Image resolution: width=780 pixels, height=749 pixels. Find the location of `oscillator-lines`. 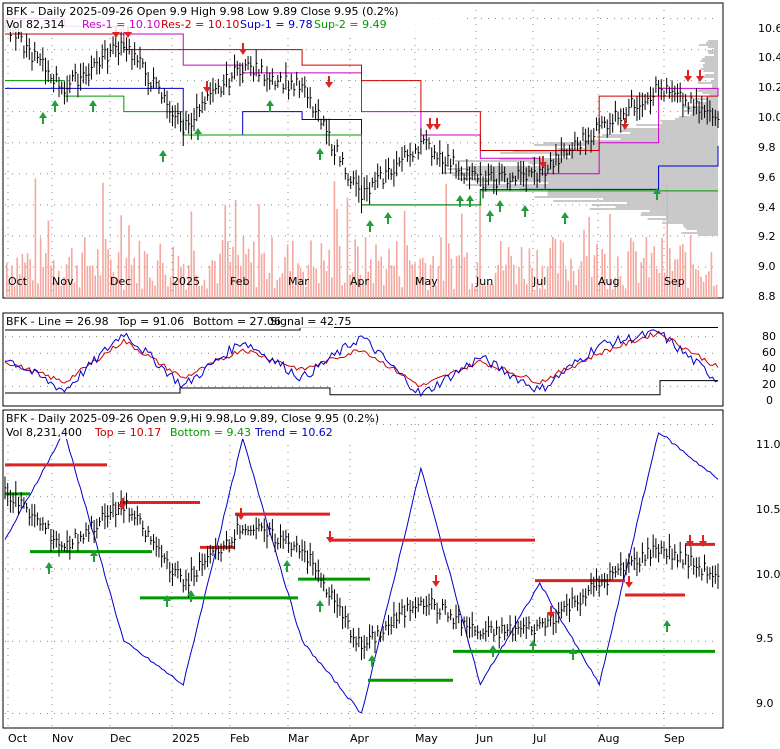

oscillator-lines is located at coordinates (361, 362).